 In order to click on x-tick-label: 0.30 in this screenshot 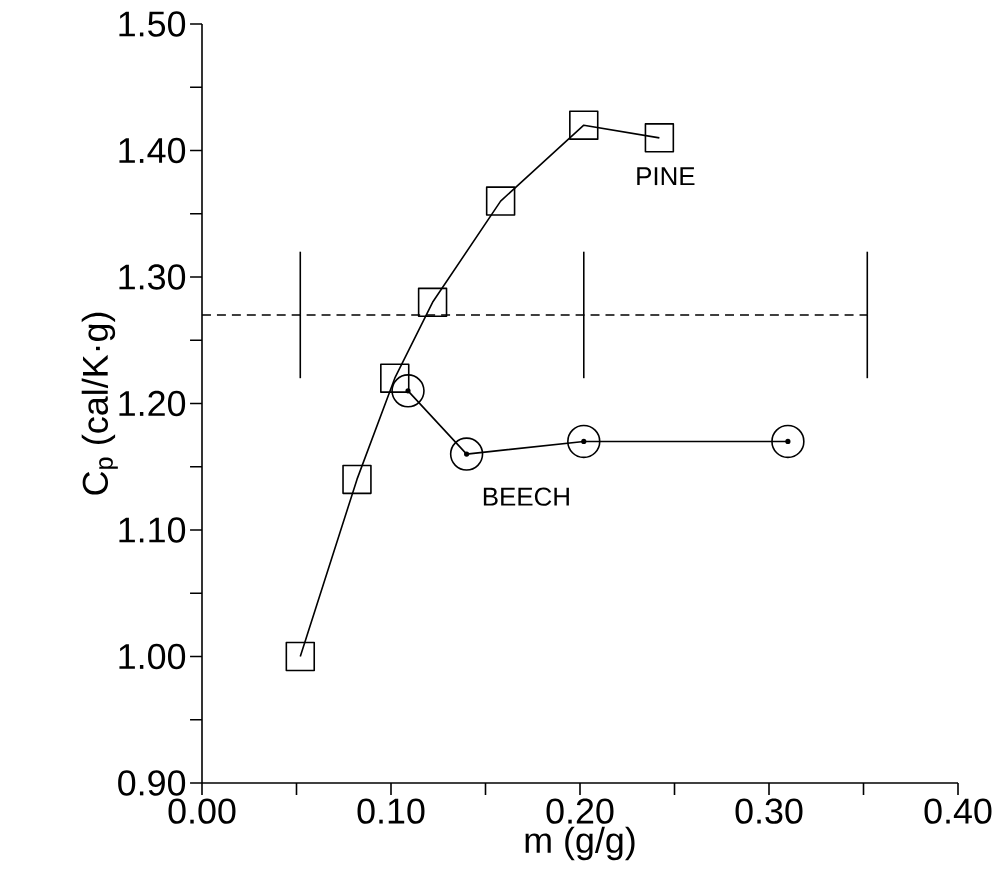, I will do `click(769, 811)`.